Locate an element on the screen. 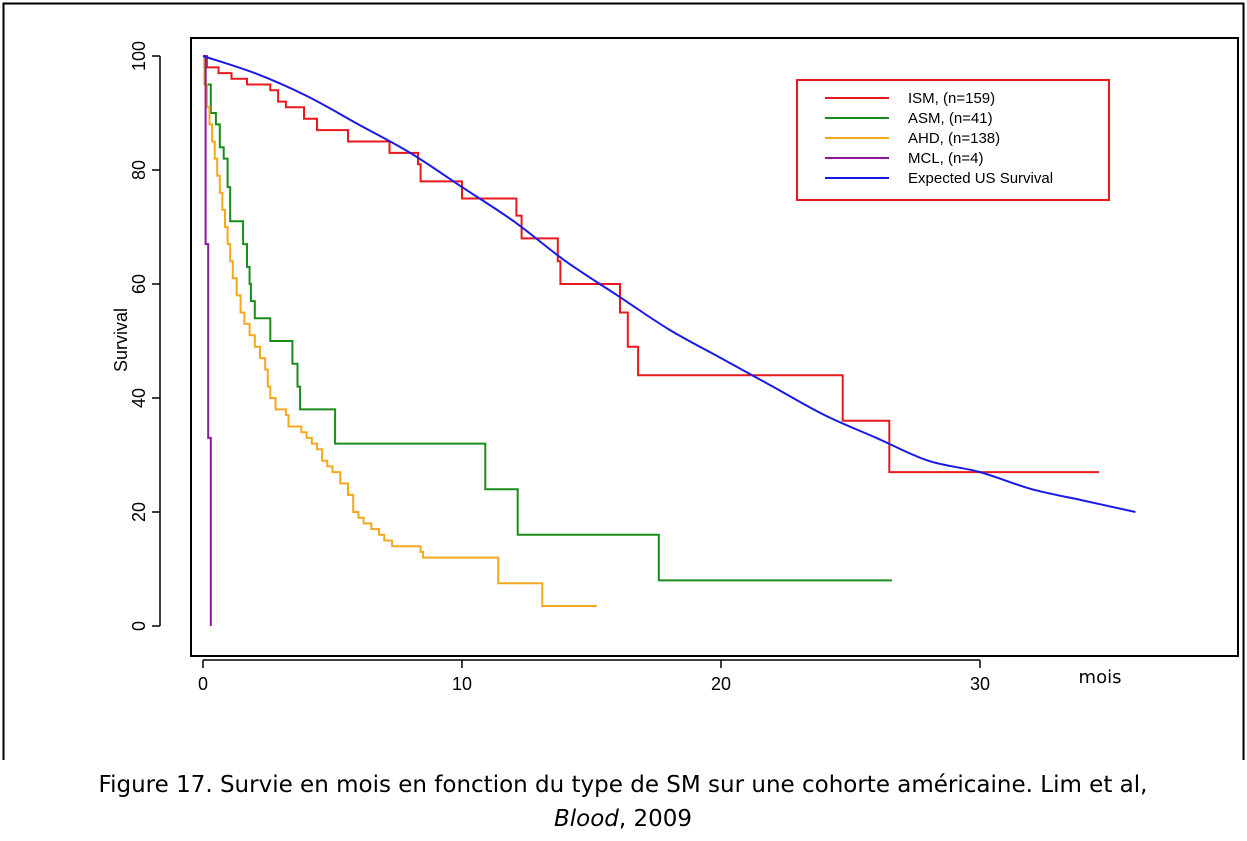  y-tick-label: 100 is located at coordinates (139, 56).